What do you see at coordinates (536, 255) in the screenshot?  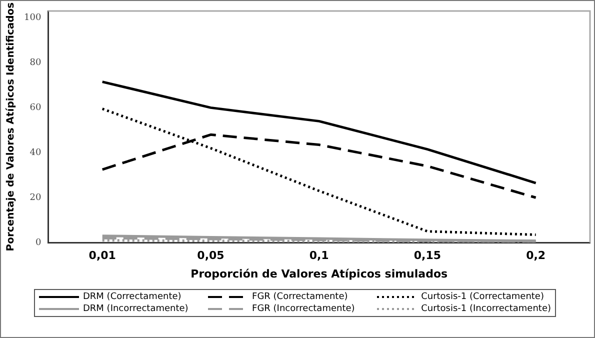 I see `x-tick-label: 0,2` at bounding box center [536, 255].